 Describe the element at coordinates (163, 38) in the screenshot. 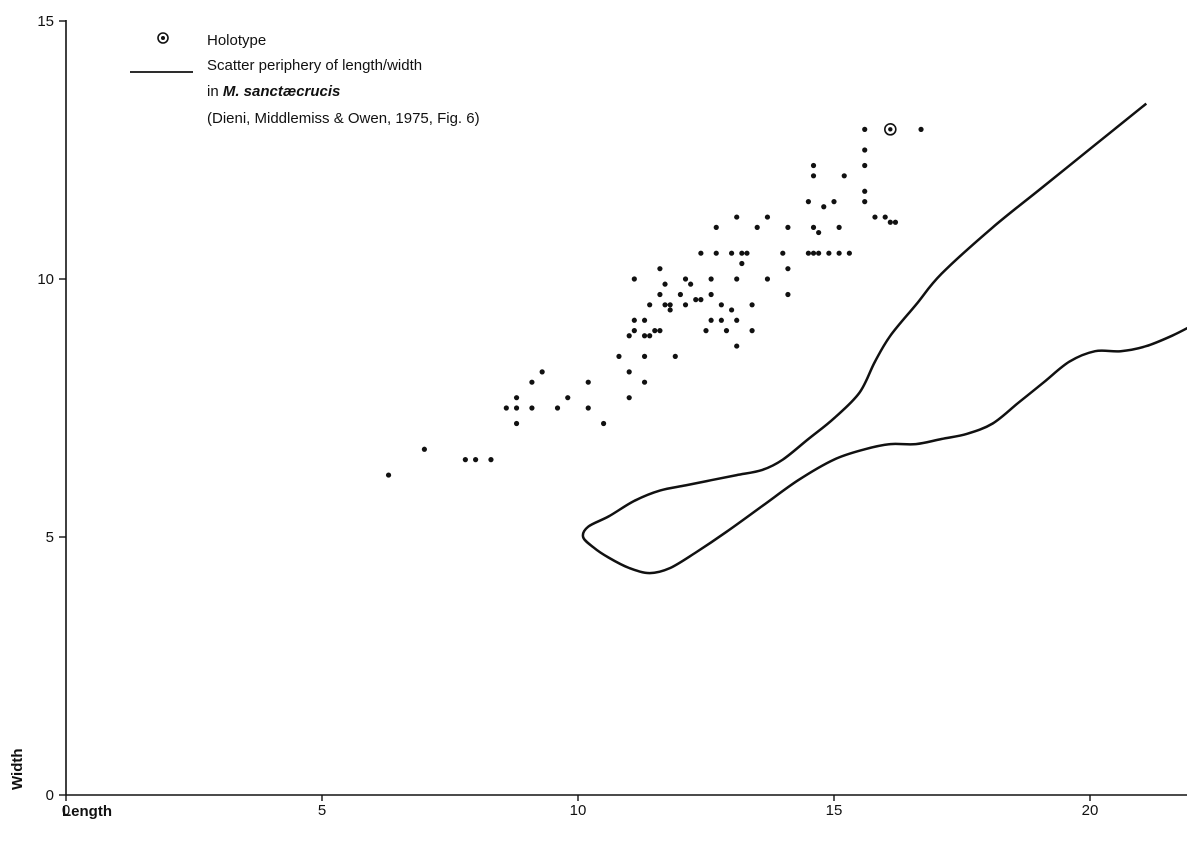

I see `legend-holotype-ring` at that location.